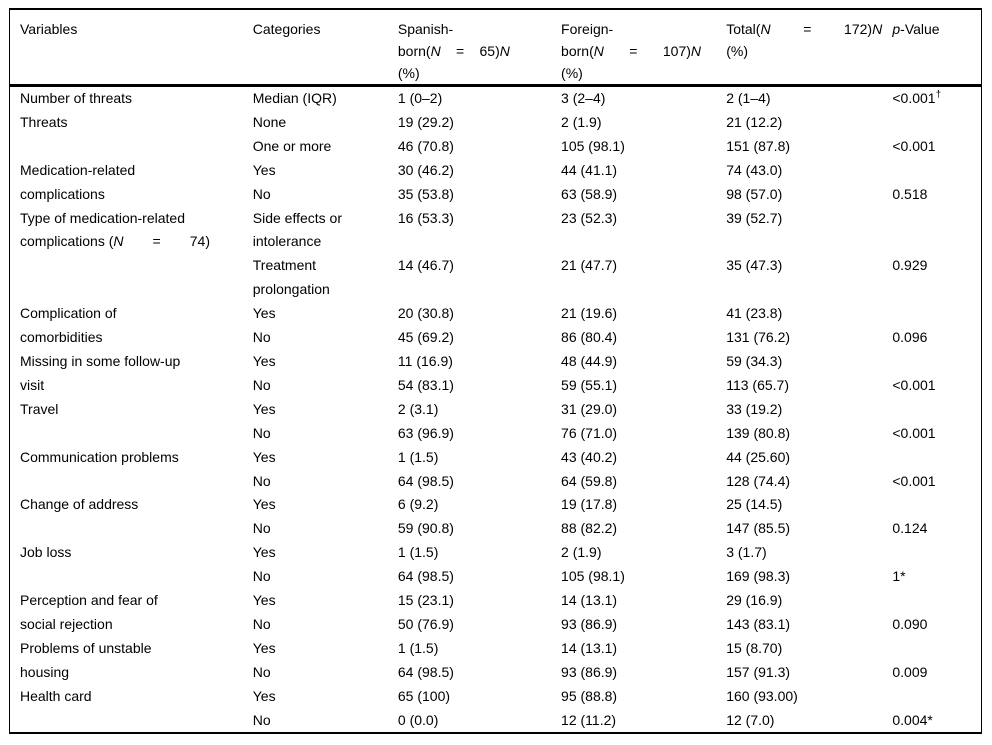  I want to click on cell-foreign-born: 19 (17.8), so click(589, 504).